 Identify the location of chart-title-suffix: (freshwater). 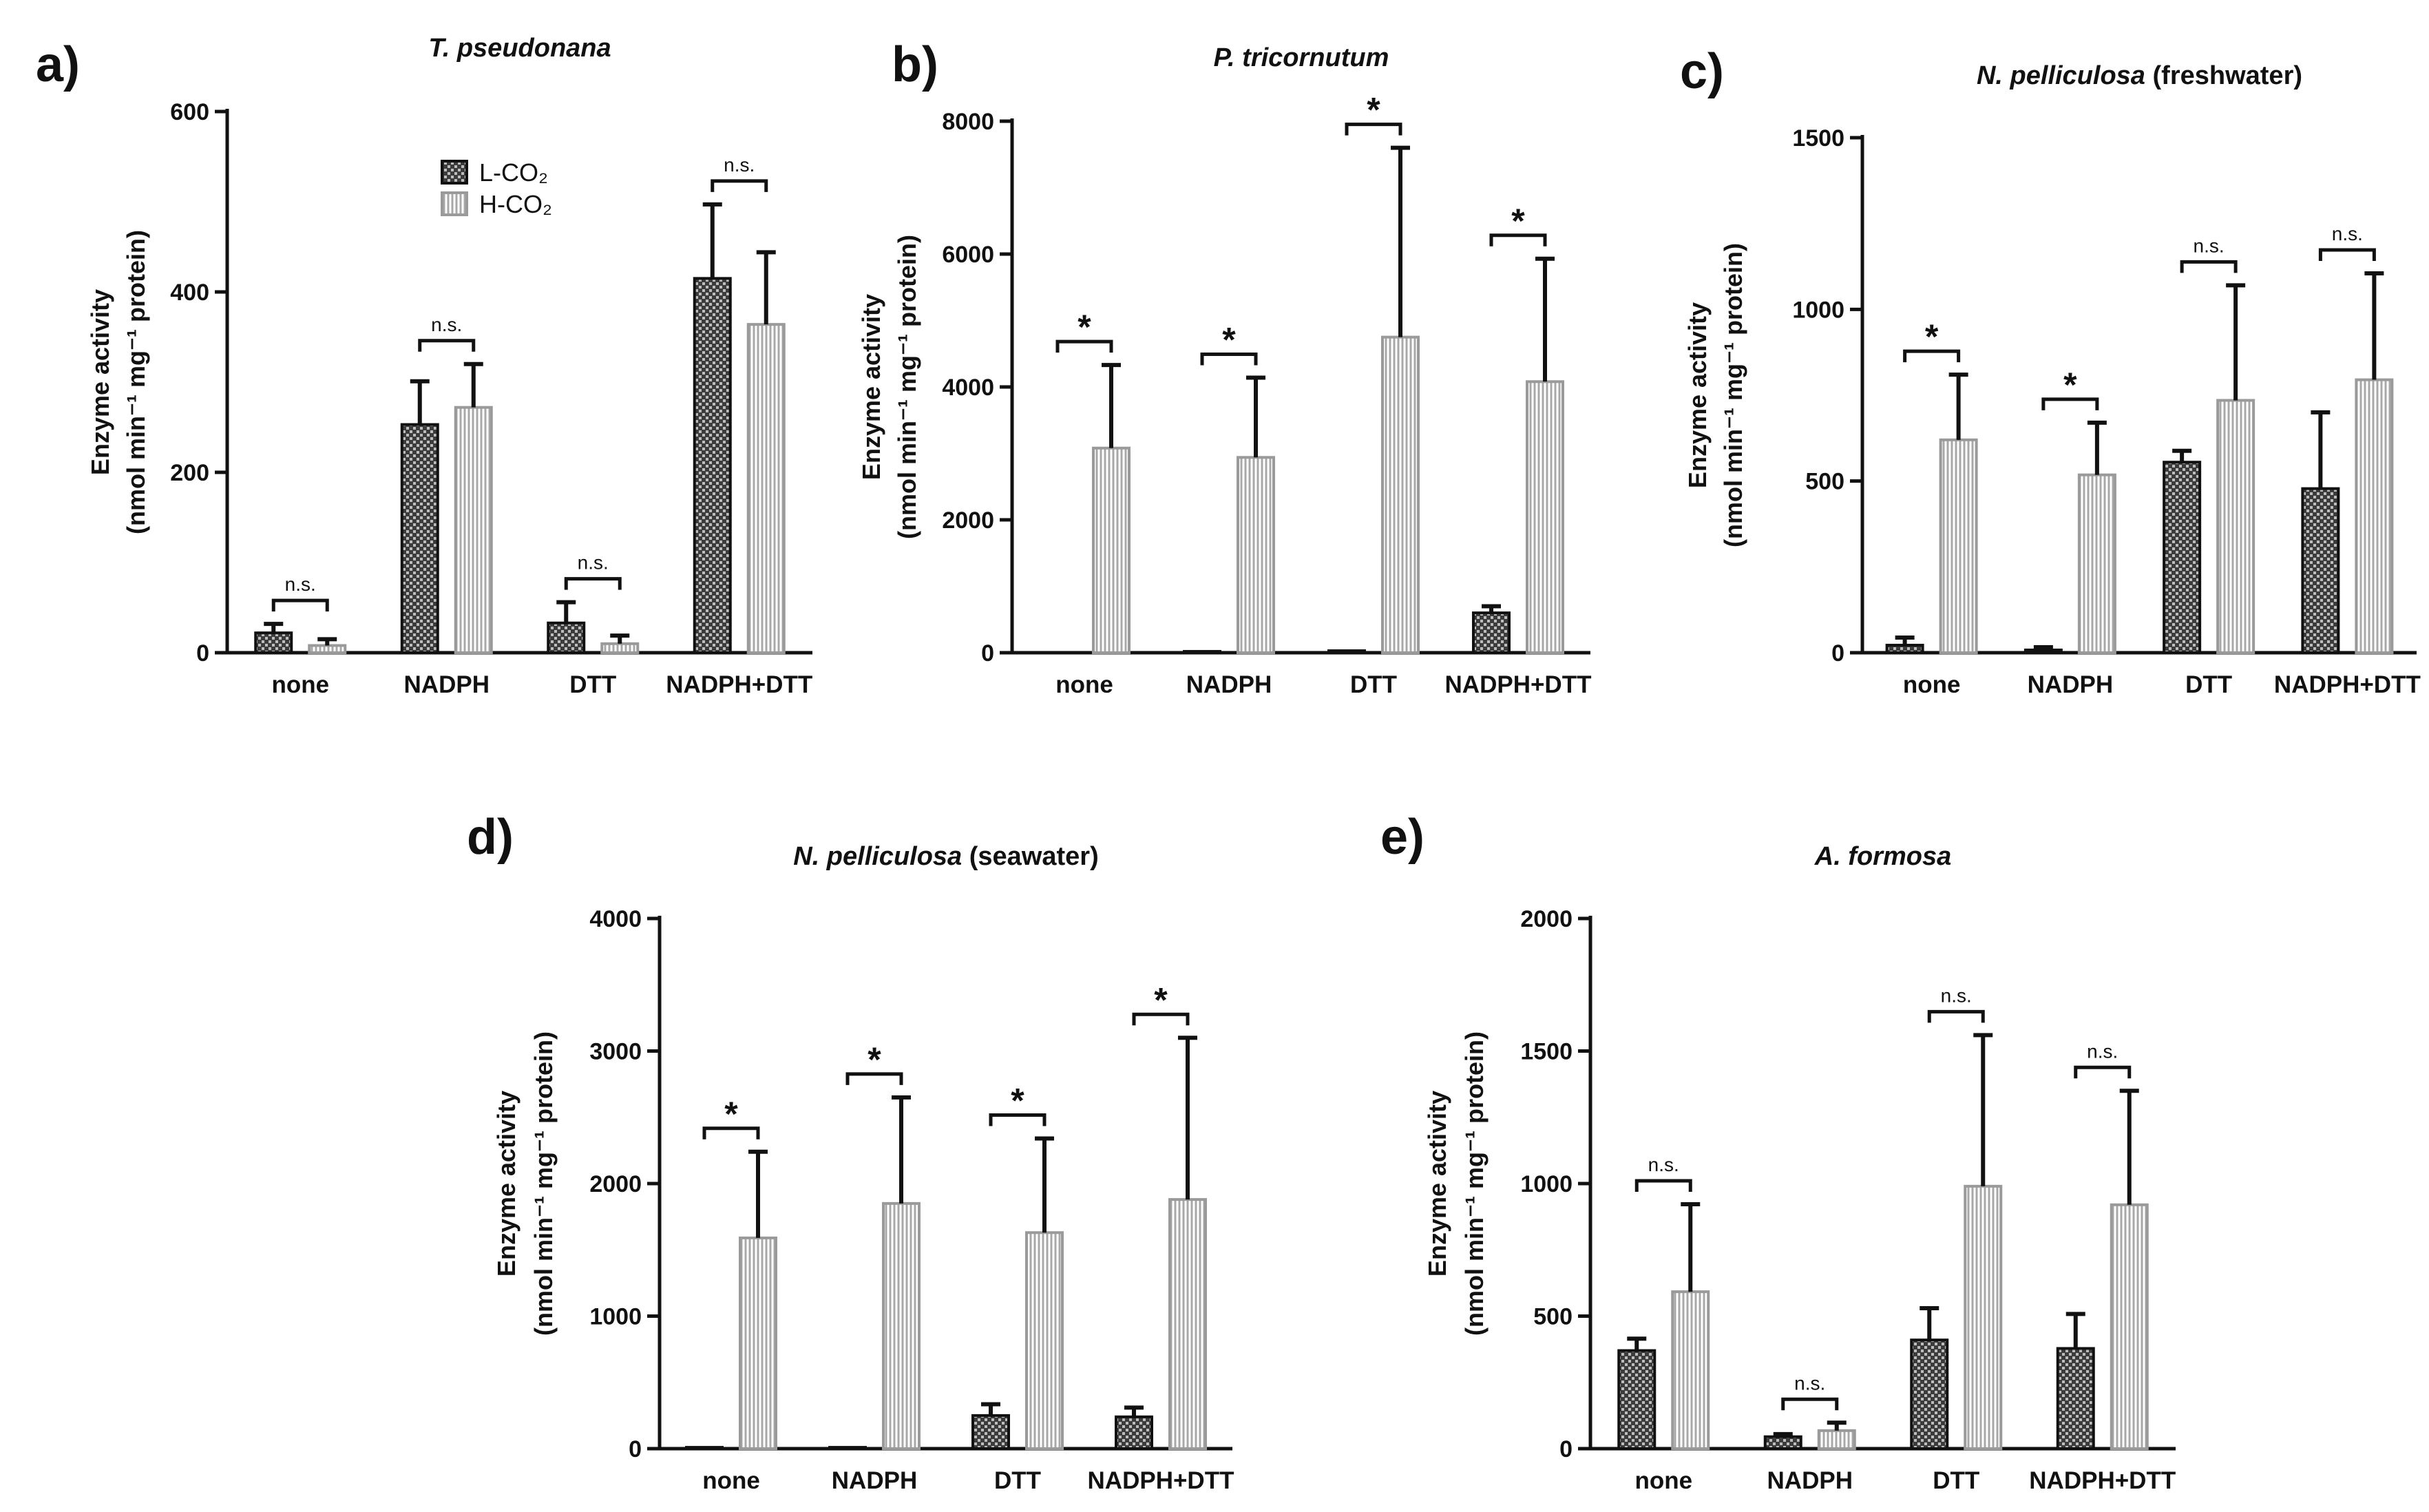
(2223, 75).